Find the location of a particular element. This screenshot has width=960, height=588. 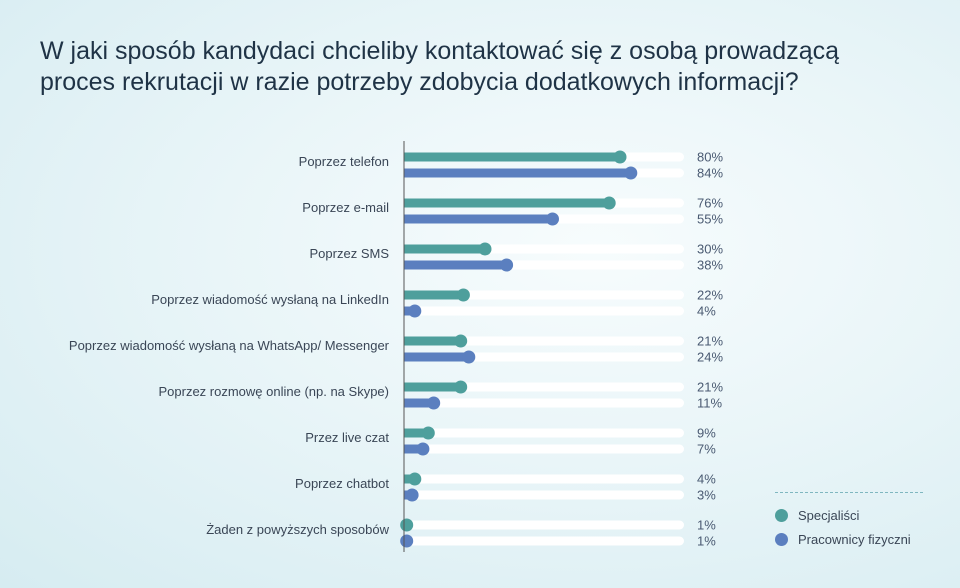

category-label: Poprzez wiadomość wysłaną na LinkedIn is located at coordinates (270, 299).